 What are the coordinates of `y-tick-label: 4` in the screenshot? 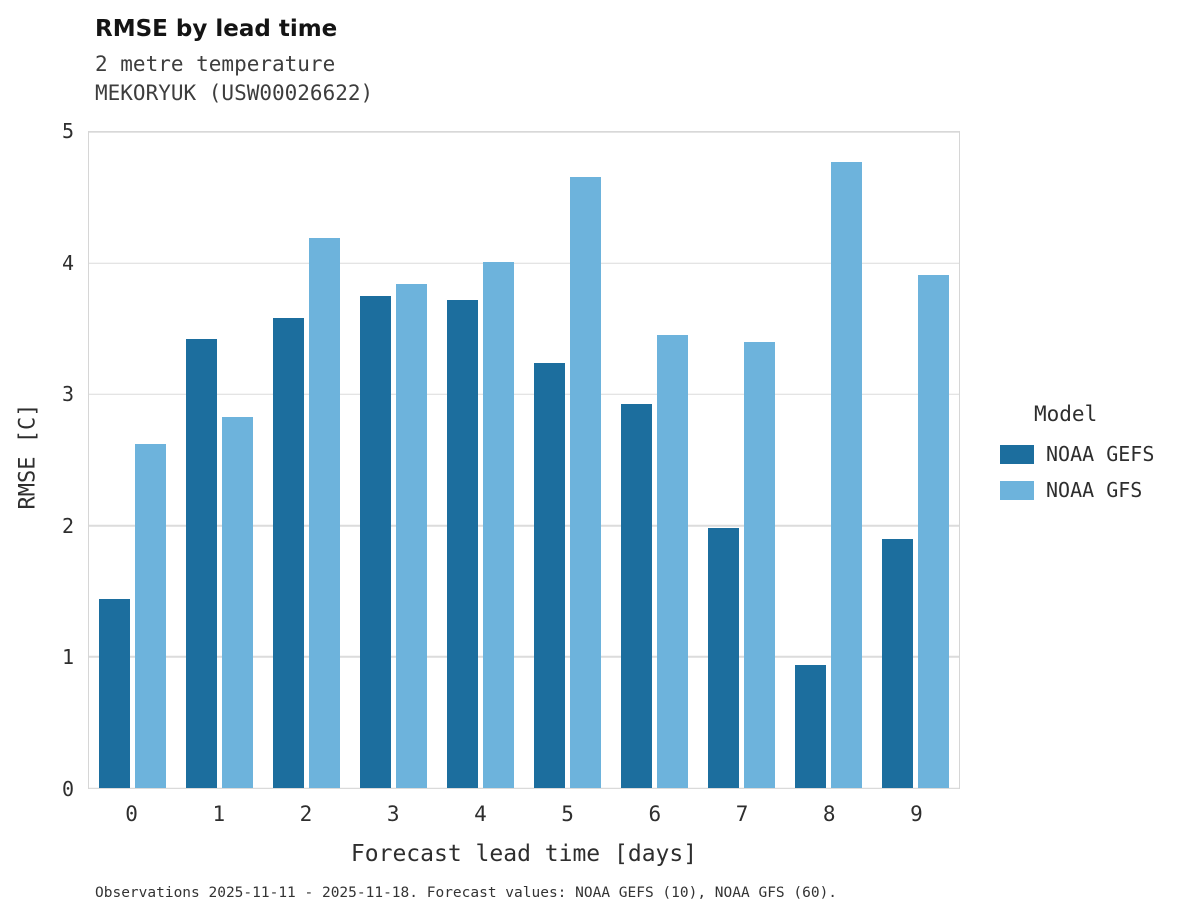 It's located at (67, 262).